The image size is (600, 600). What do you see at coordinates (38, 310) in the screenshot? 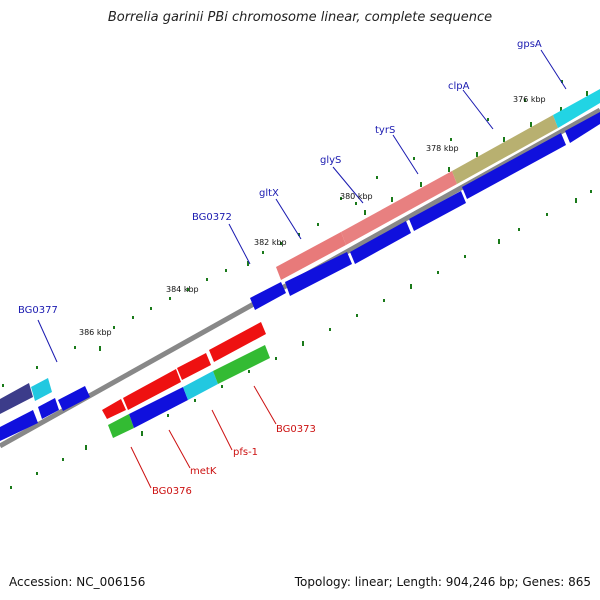
I see `gene-label-bg0377: BG0377` at bounding box center [38, 310].